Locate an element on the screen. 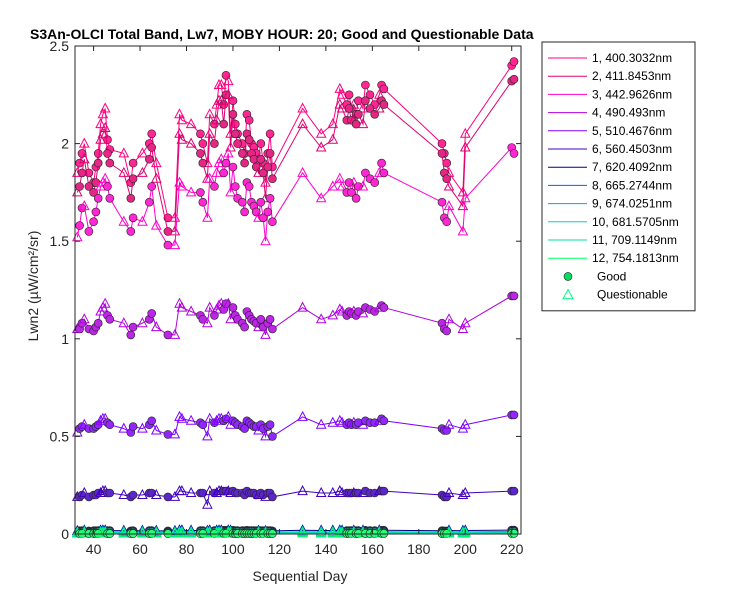 Image resolution: width=750 pixels, height=600 pixels. legend-good-marker is located at coordinates (568, 276).